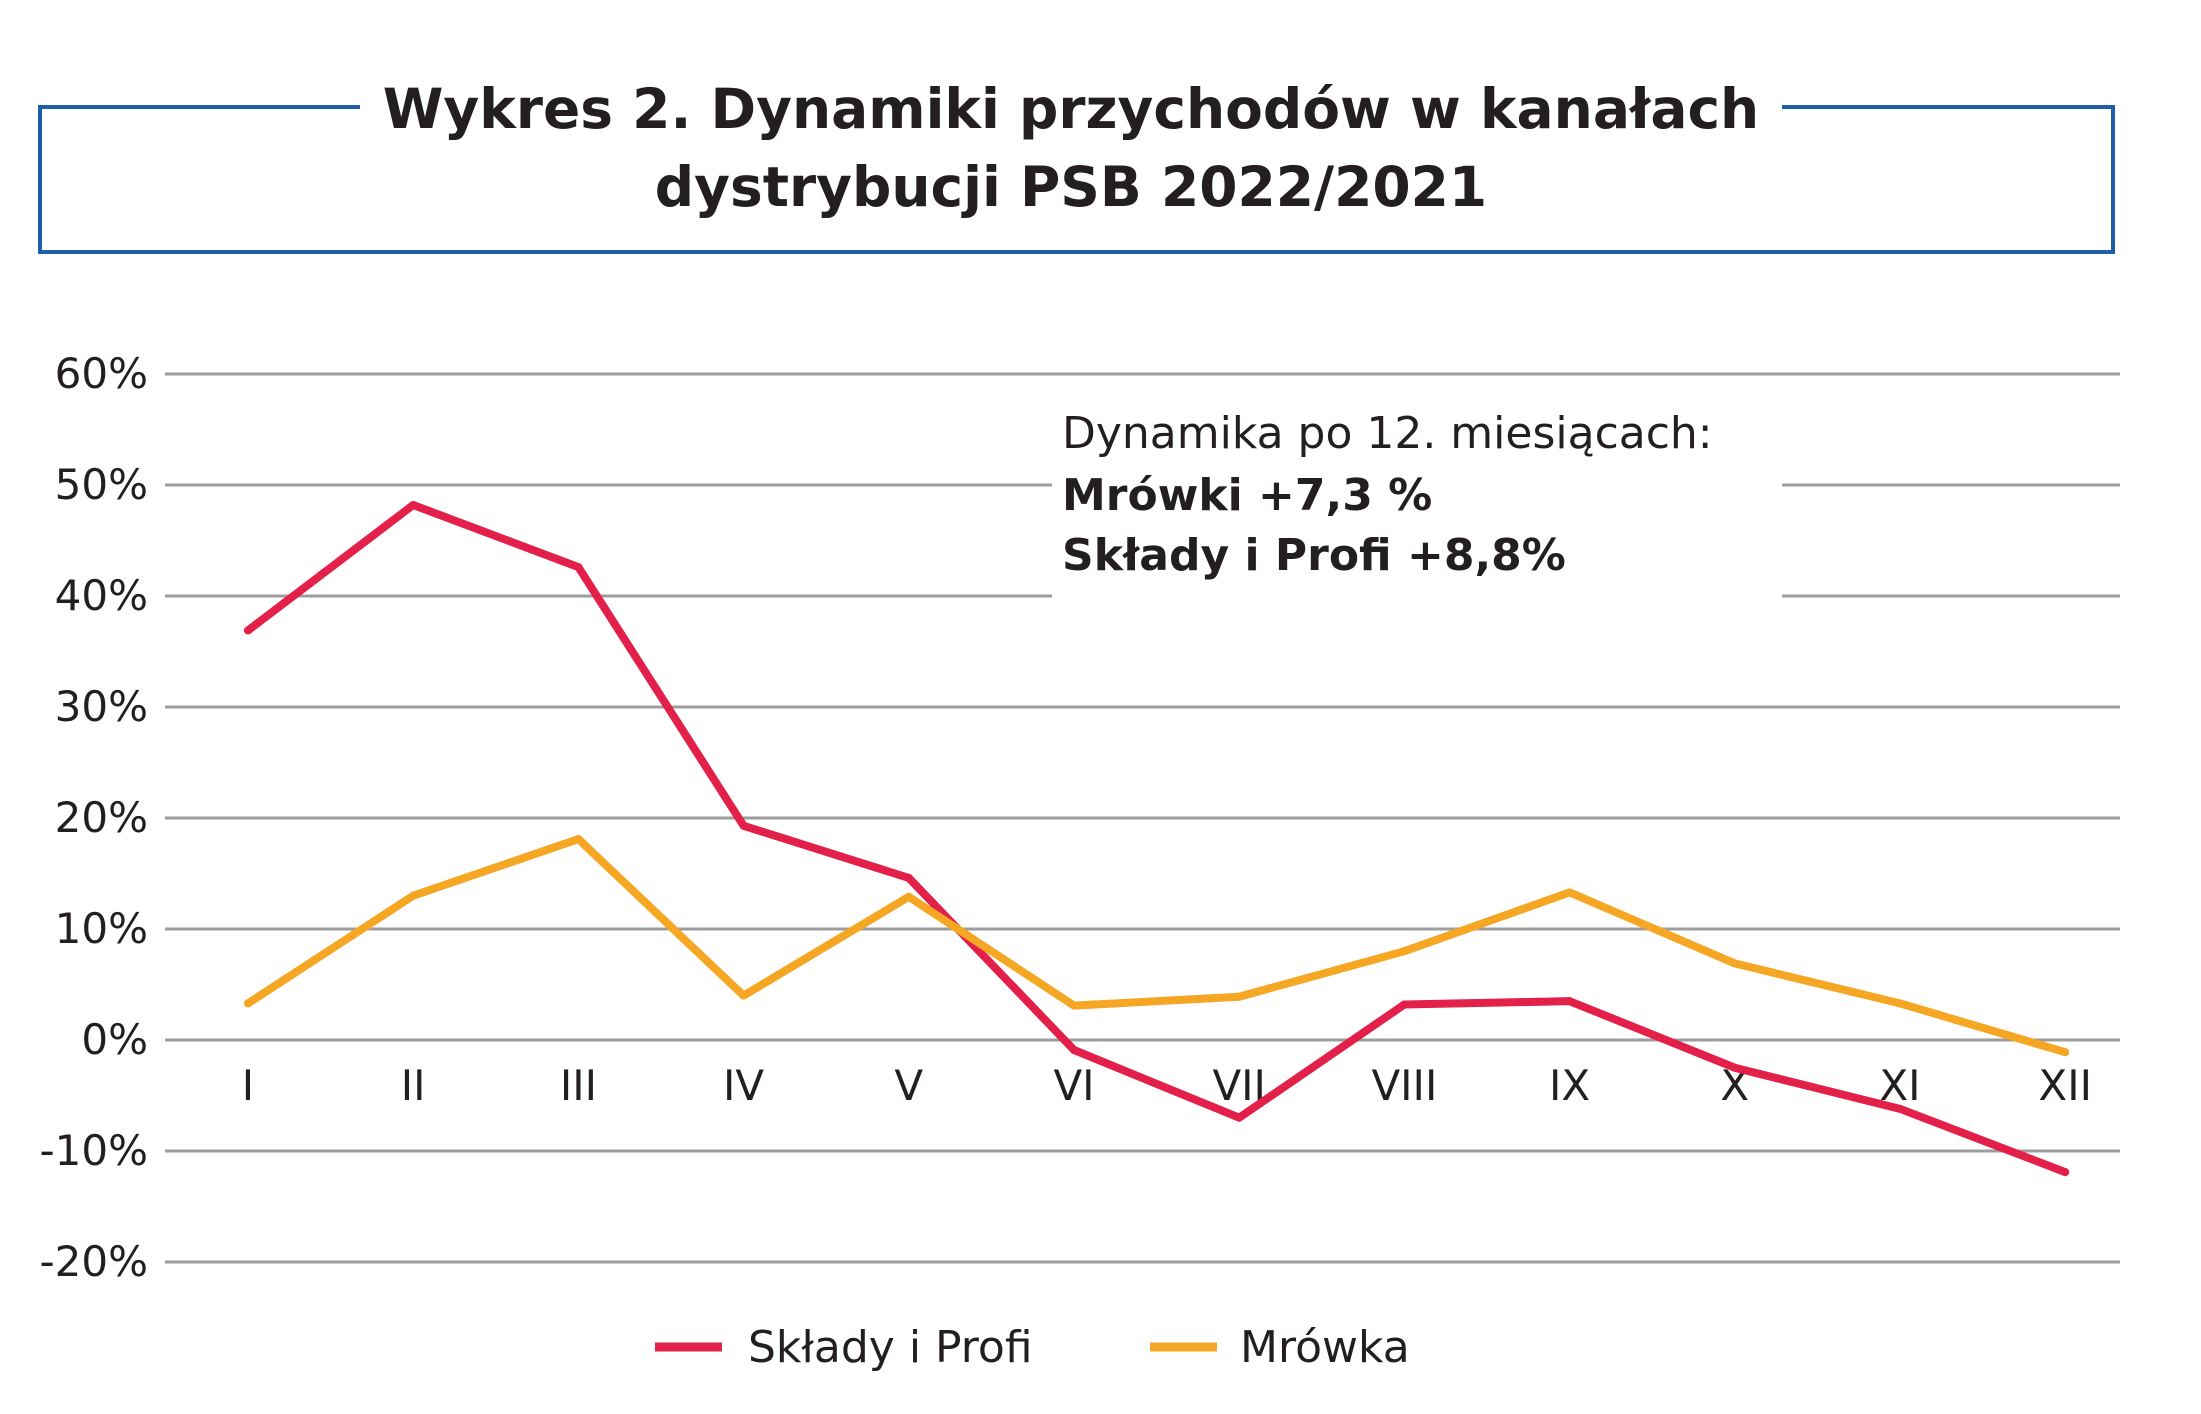 The image size is (2201, 1414). What do you see at coordinates (1314, 555) in the screenshot?
I see `annotation-line-3: Składy i Profi +8,8%` at bounding box center [1314, 555].